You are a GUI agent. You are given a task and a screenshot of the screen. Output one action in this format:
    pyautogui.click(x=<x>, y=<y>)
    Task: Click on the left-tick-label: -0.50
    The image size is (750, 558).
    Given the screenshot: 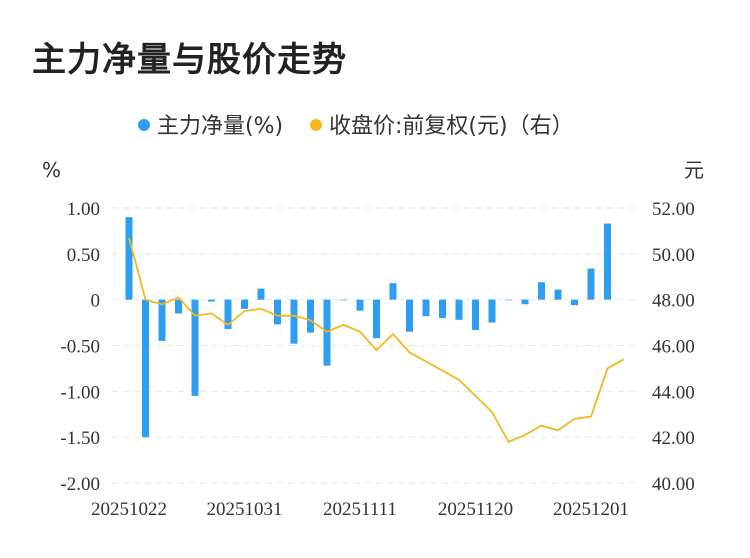 What is the action you would take?
    pyautogui.click(x=80, y=347)
    